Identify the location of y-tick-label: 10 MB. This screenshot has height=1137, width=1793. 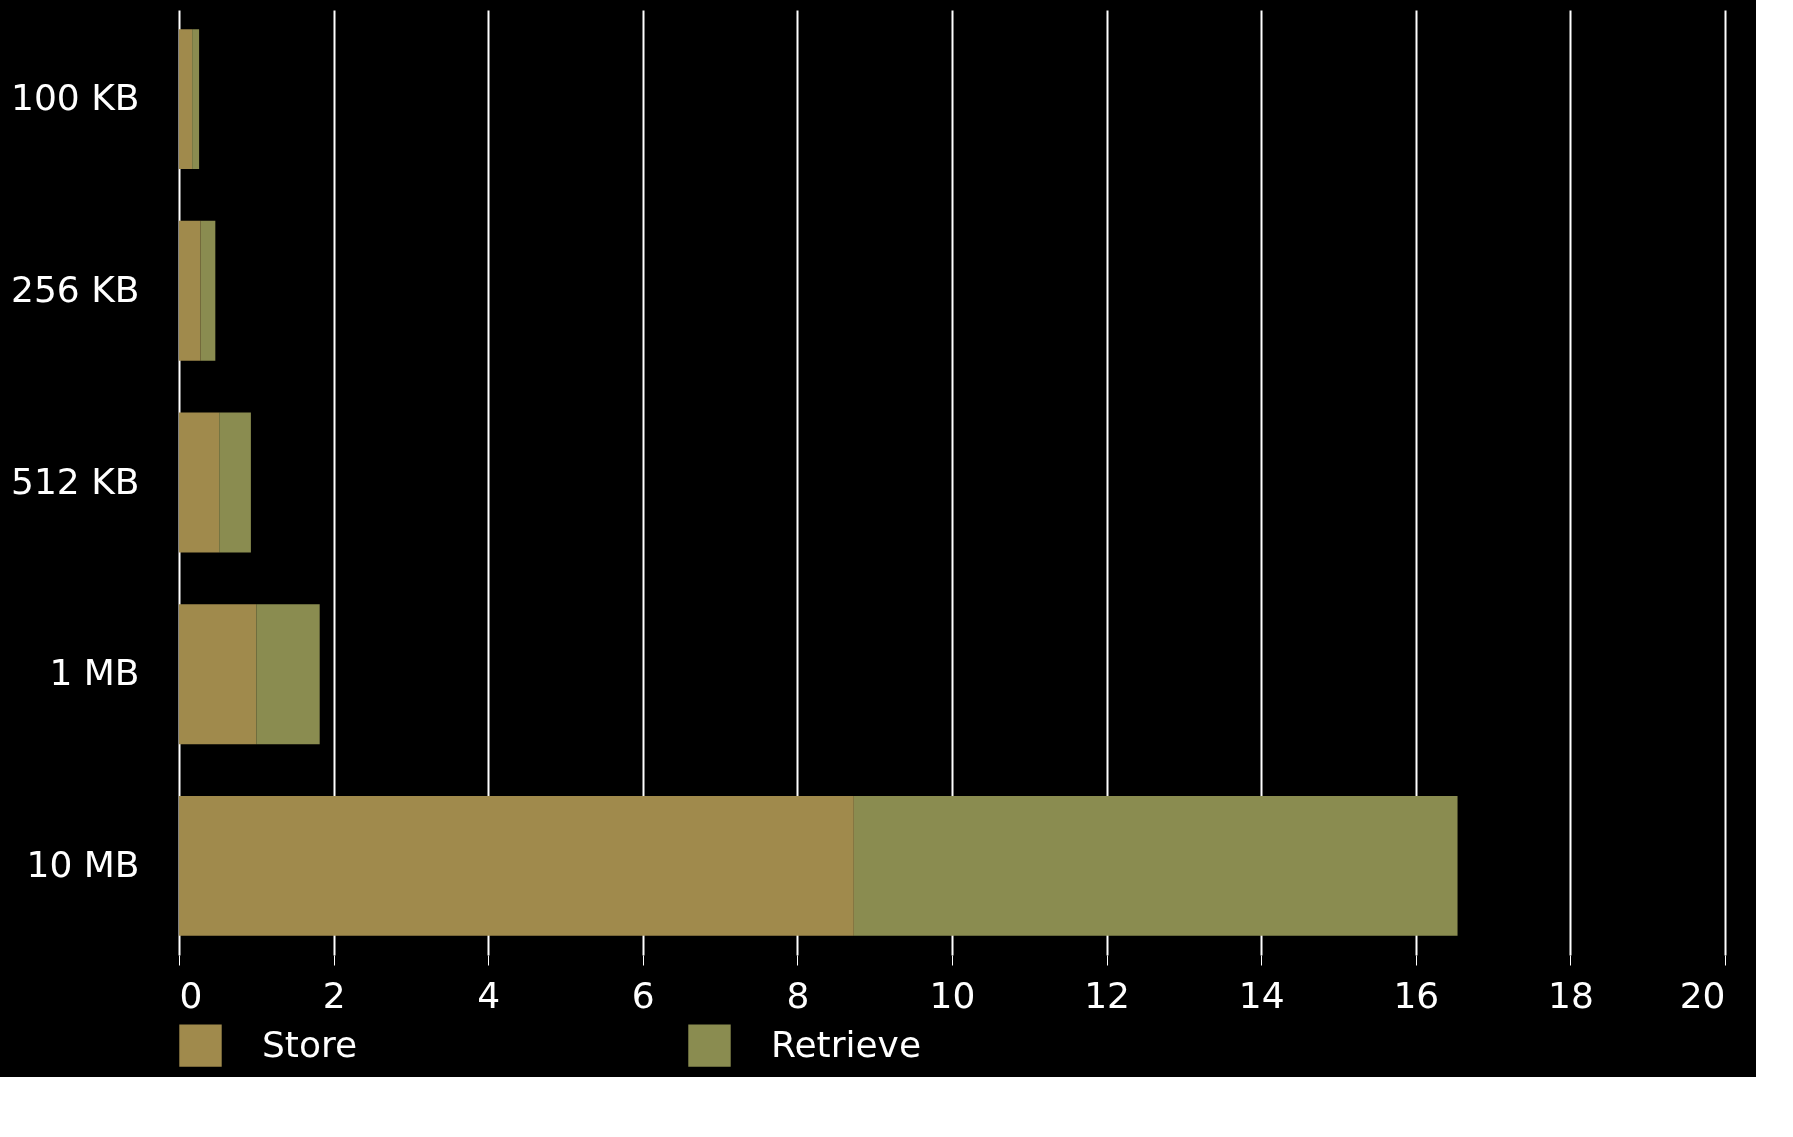
(83, 864).